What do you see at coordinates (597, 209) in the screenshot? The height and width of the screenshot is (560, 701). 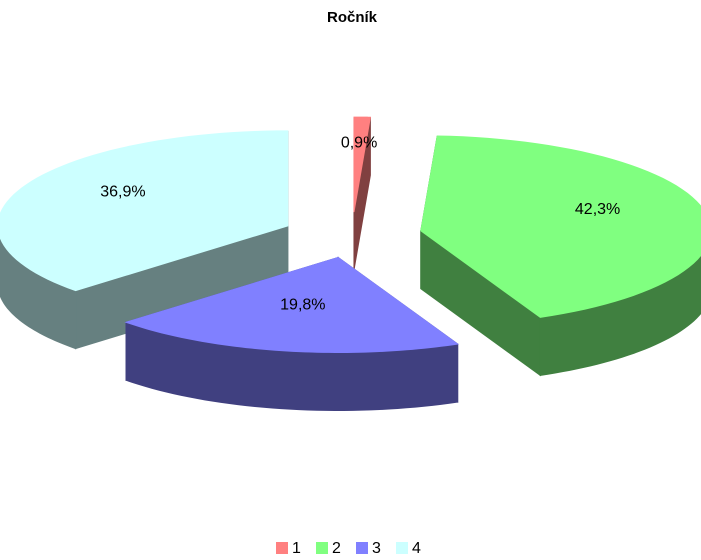 I see `data-label: 42,3%` at bounding box center [597, 209].